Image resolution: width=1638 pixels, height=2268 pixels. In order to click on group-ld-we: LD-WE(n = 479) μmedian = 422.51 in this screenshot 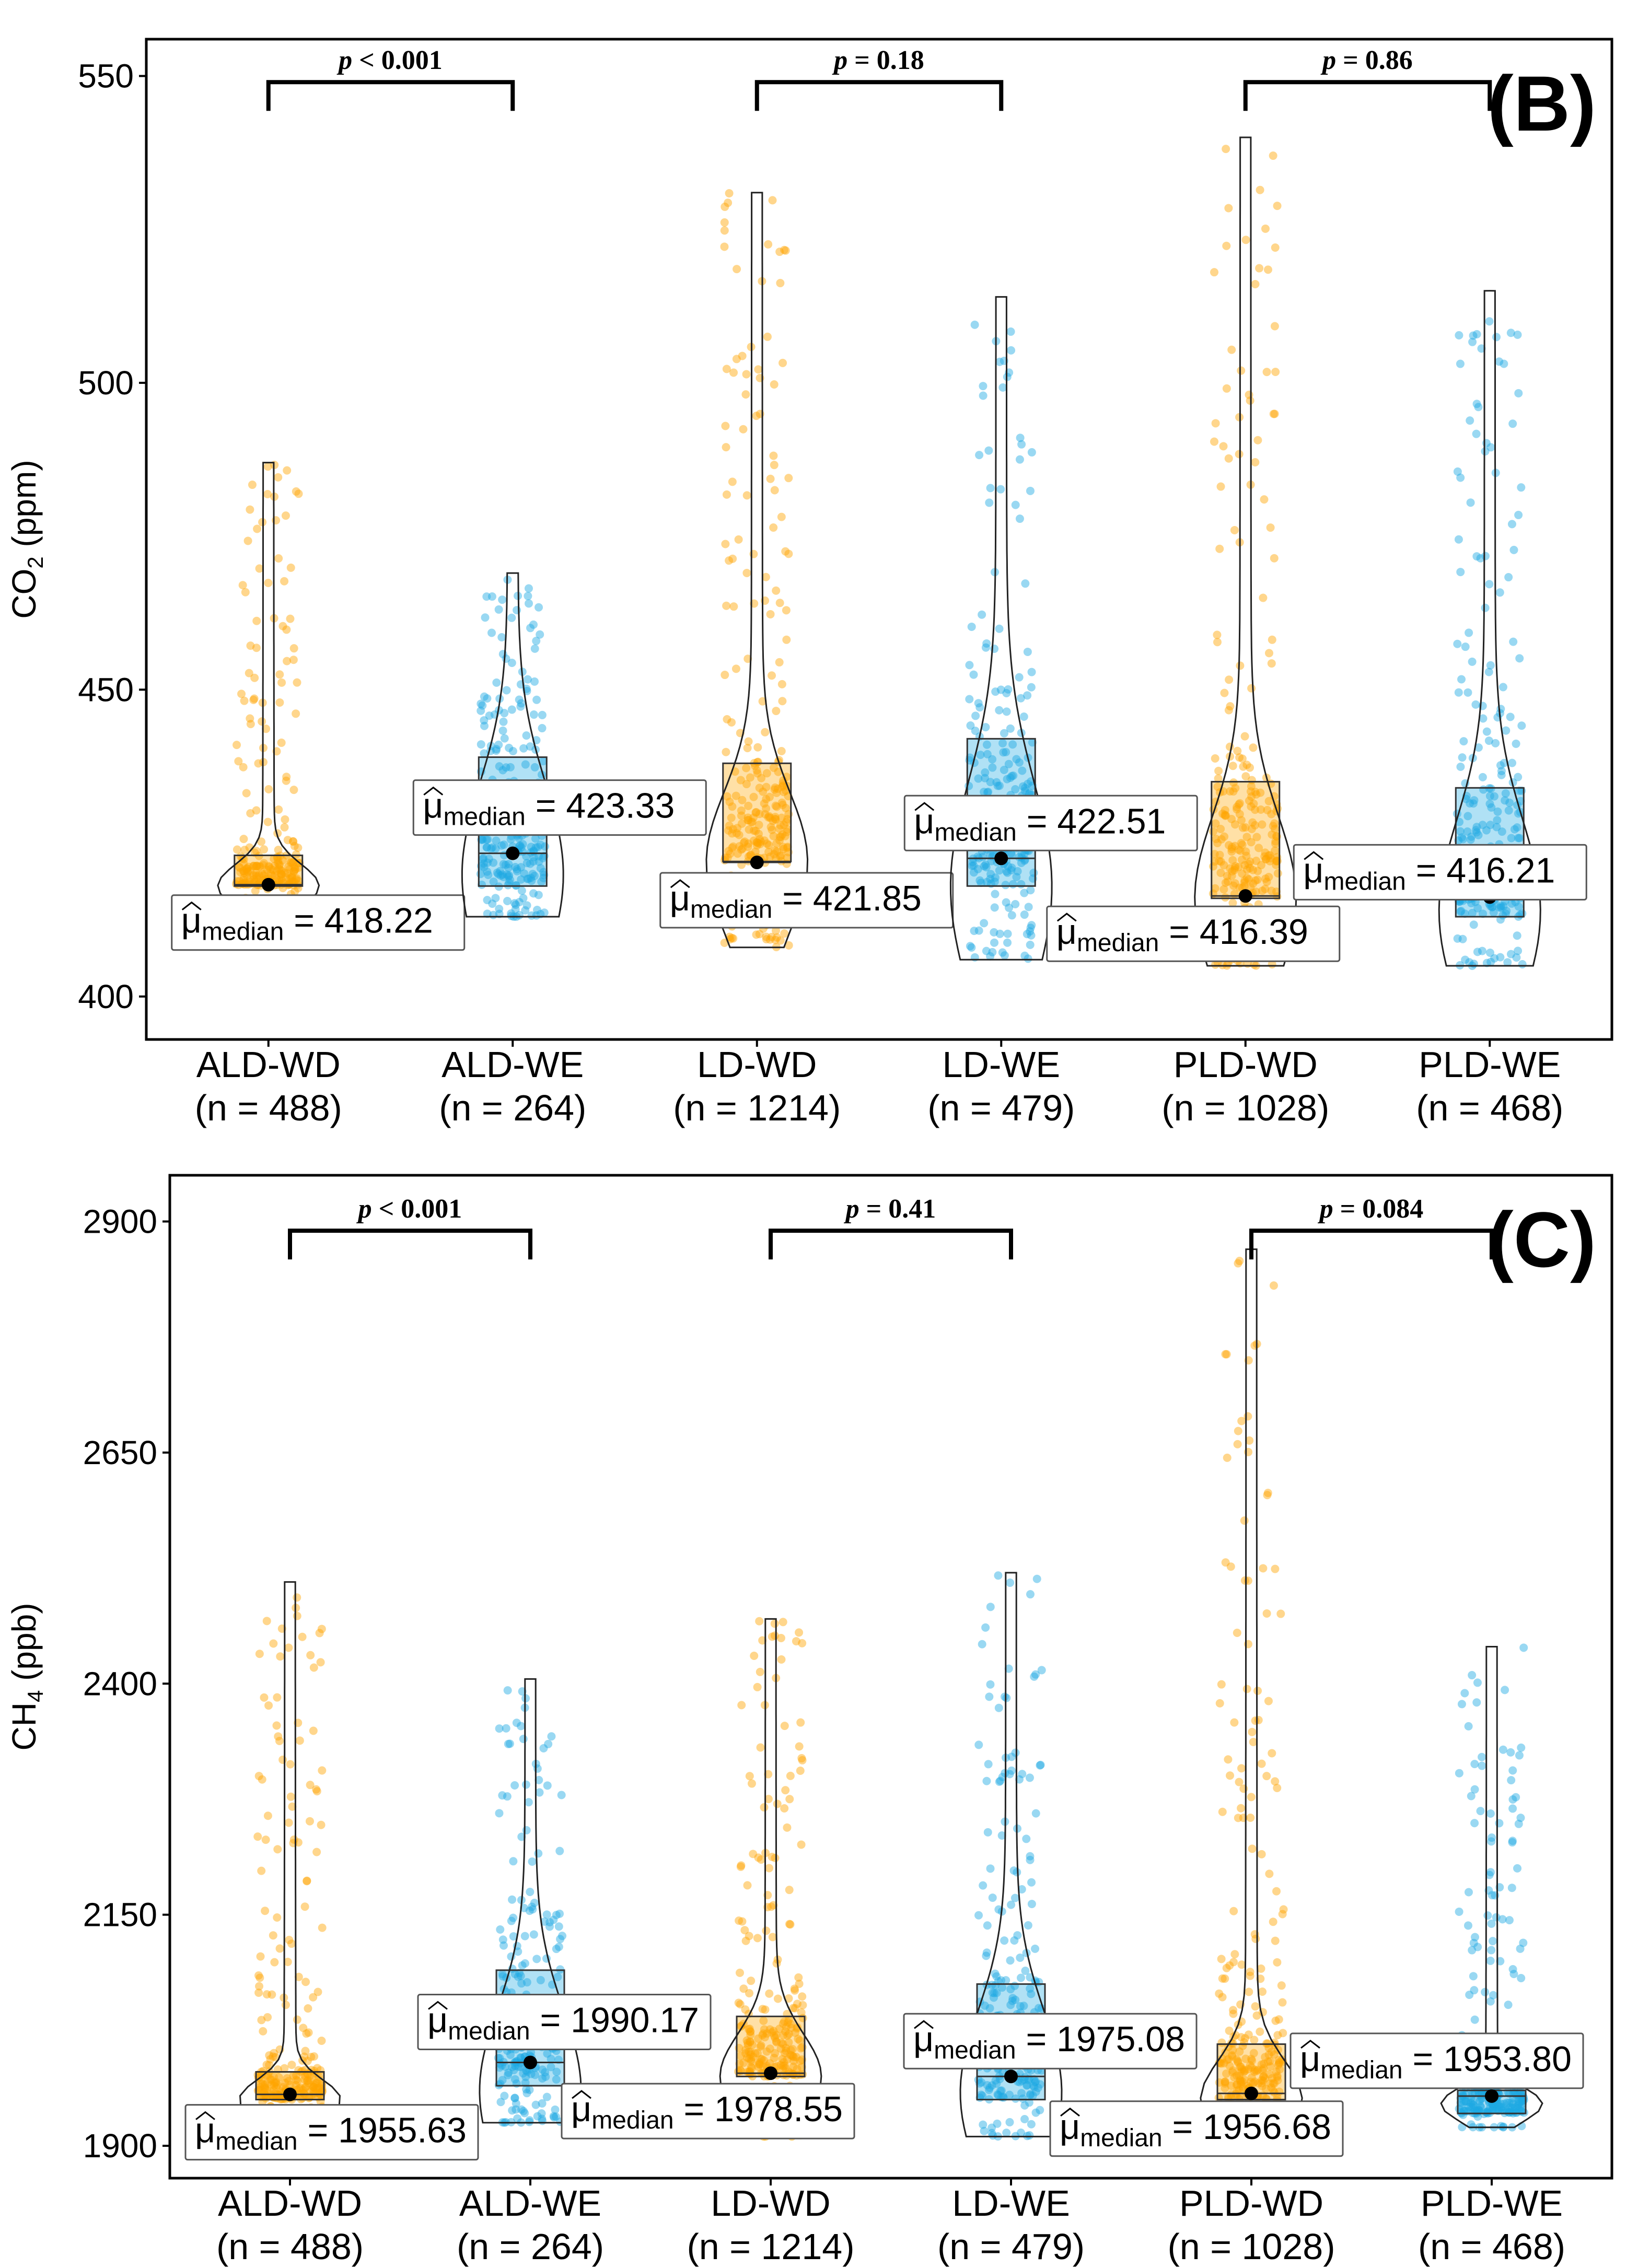, I will do `click(1051, 712)`.